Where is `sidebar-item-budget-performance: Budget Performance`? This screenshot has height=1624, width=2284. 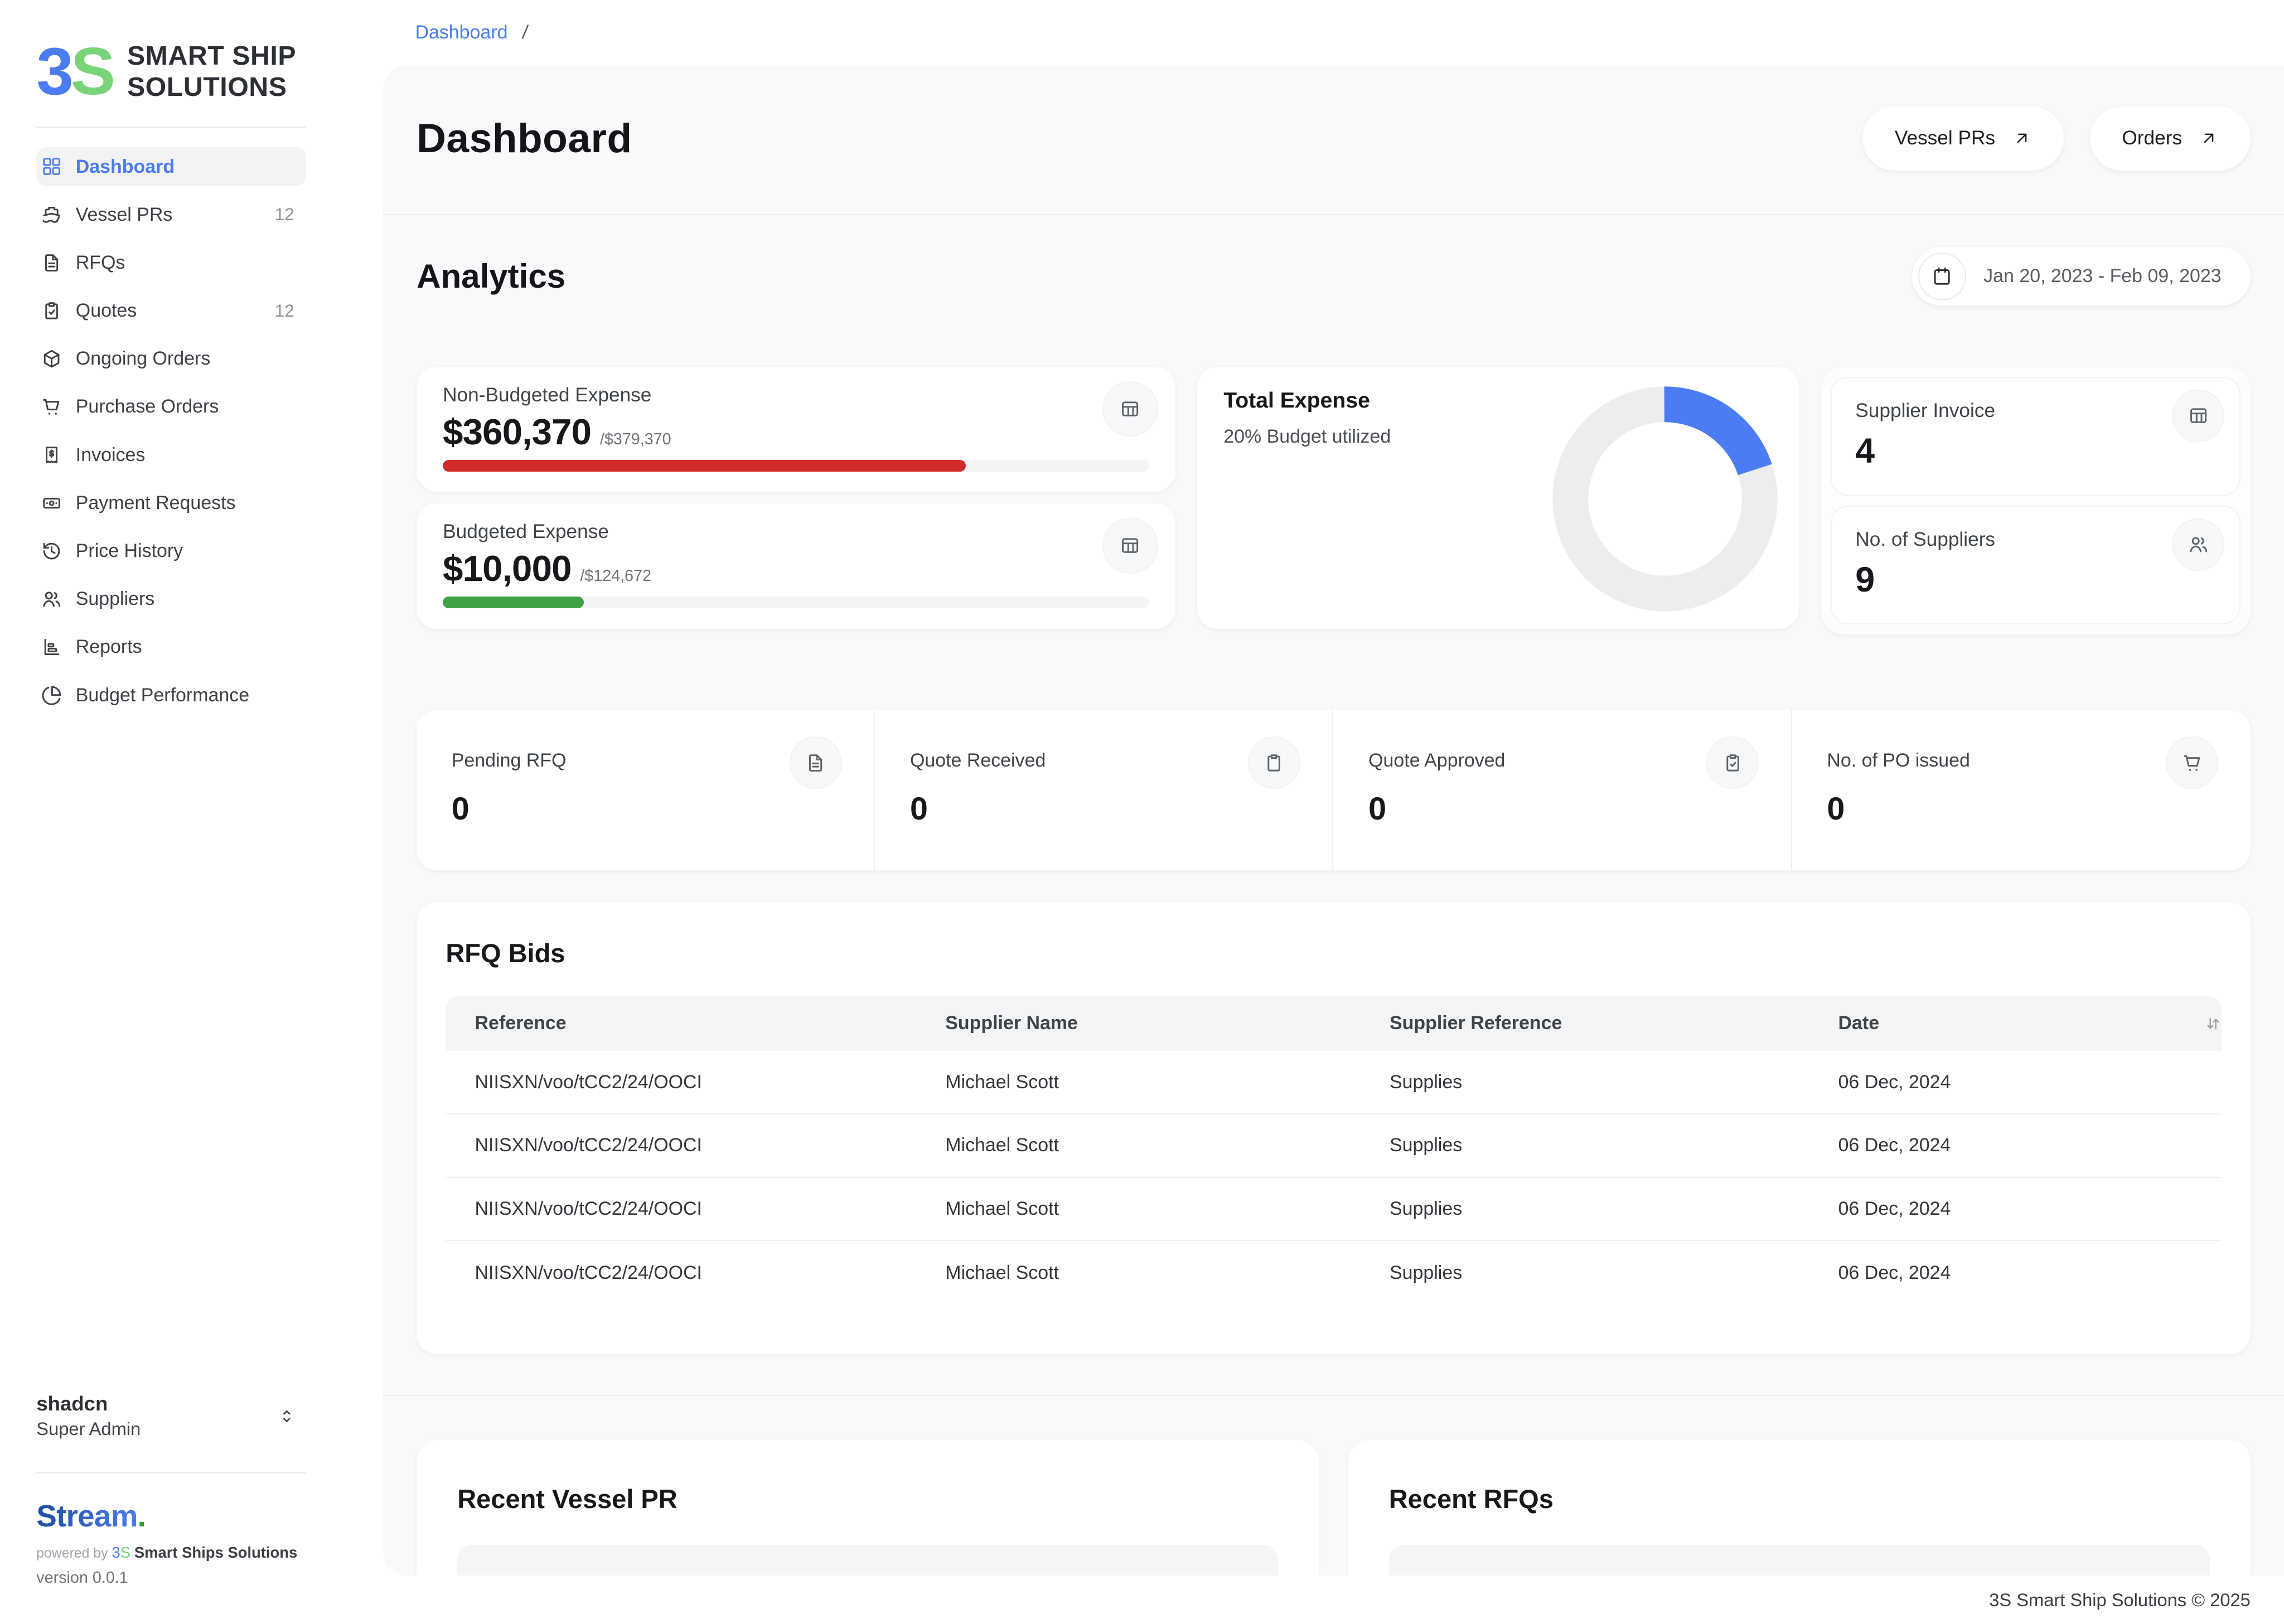 sidebar-item-budget-performance: Budget Performance is located at coordinates (171, 695).